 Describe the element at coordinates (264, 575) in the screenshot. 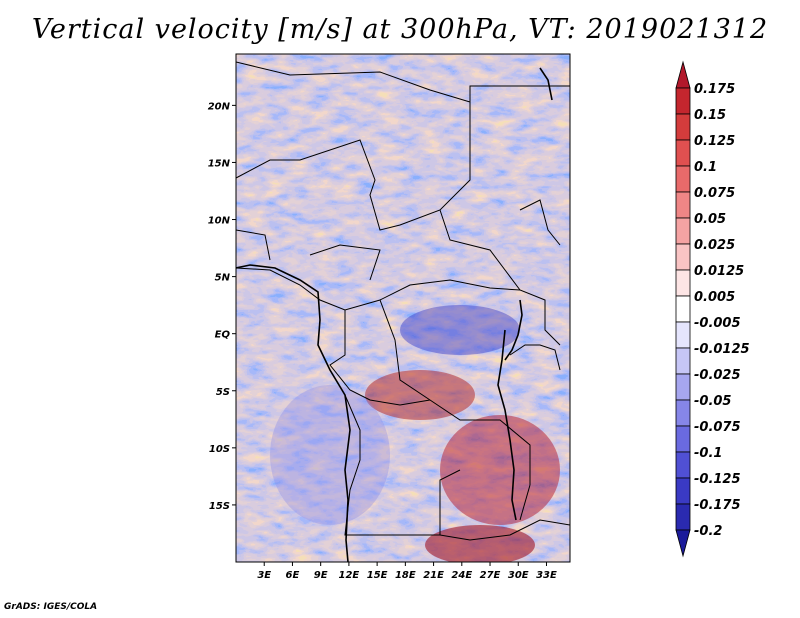

I see `lon-label: 3E` at that location.